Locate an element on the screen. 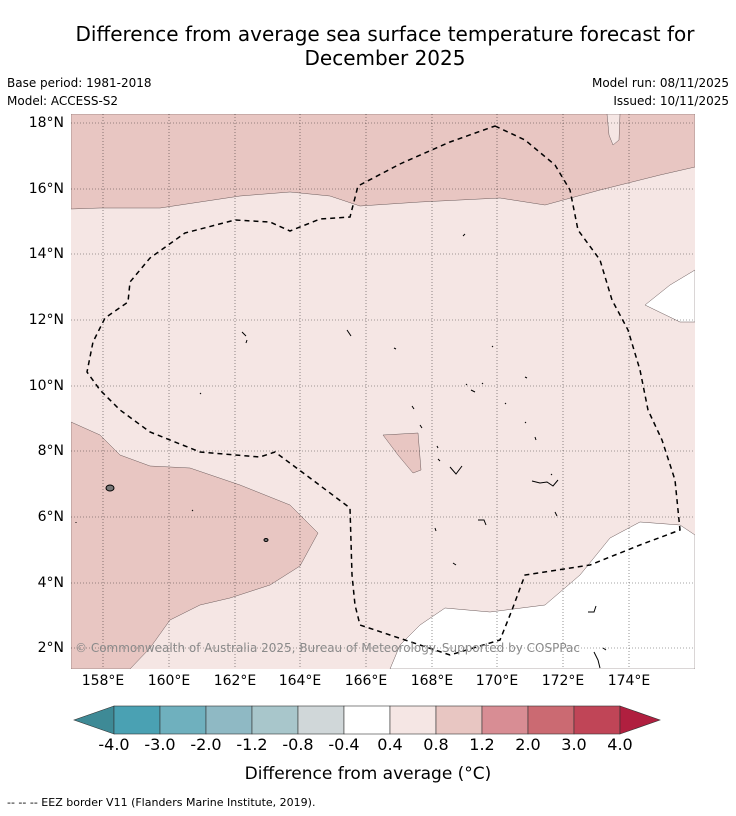 Image resolution: width=736 pixels, height=816 pixels. colorbar-tick: -0.4 is located at coordinates (344, 744).